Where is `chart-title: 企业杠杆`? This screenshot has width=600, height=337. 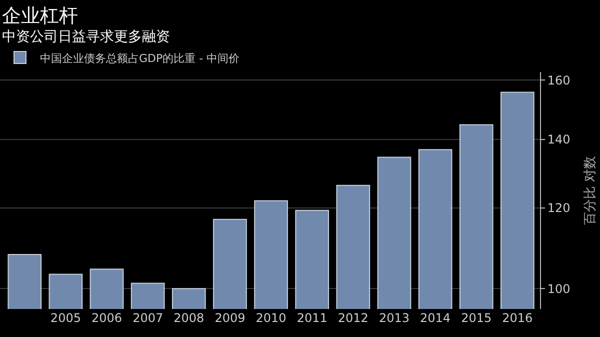
chart-title: 企业杠杆 is located at coordinates (40, 16).